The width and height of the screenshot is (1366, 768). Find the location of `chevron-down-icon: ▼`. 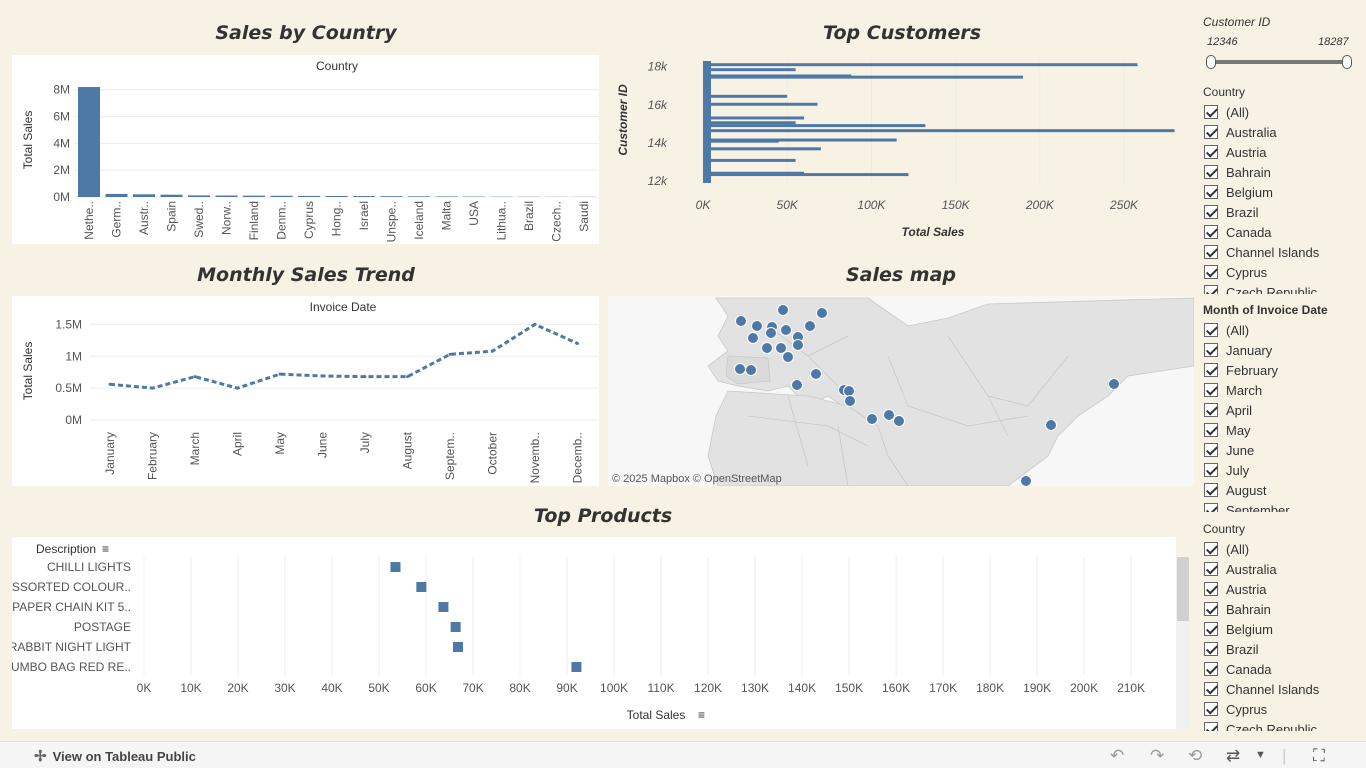

chevron-down-icon: ▼ is located at coordinates (1260, 755).